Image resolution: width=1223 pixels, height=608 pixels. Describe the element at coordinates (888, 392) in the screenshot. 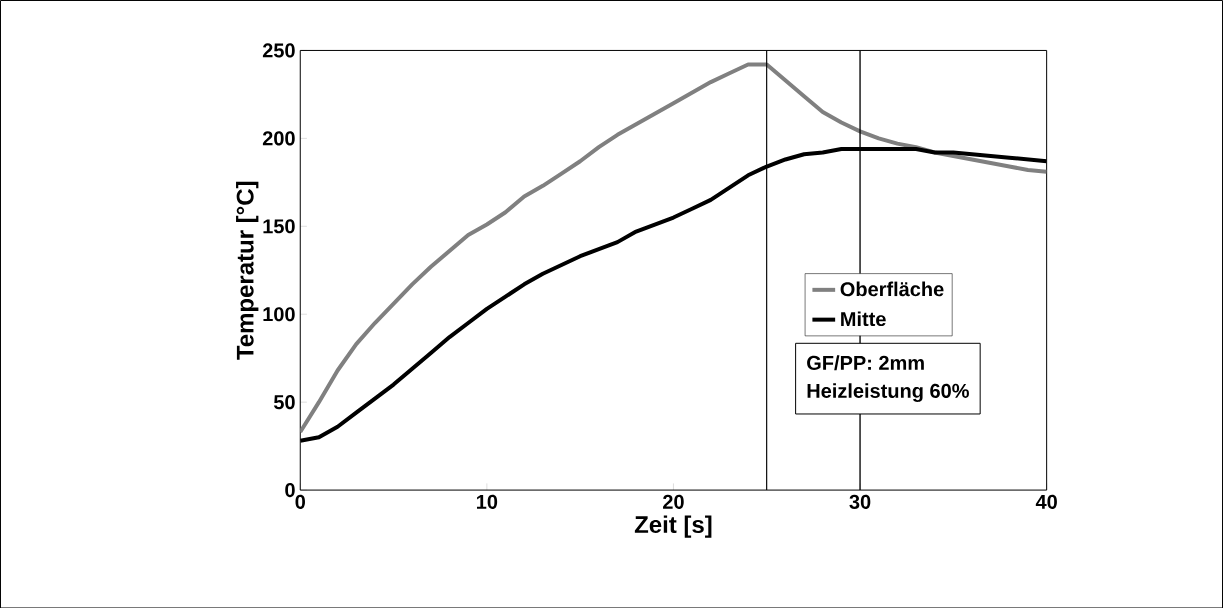

I see `annotation: Heizleistung 60%` at that location.